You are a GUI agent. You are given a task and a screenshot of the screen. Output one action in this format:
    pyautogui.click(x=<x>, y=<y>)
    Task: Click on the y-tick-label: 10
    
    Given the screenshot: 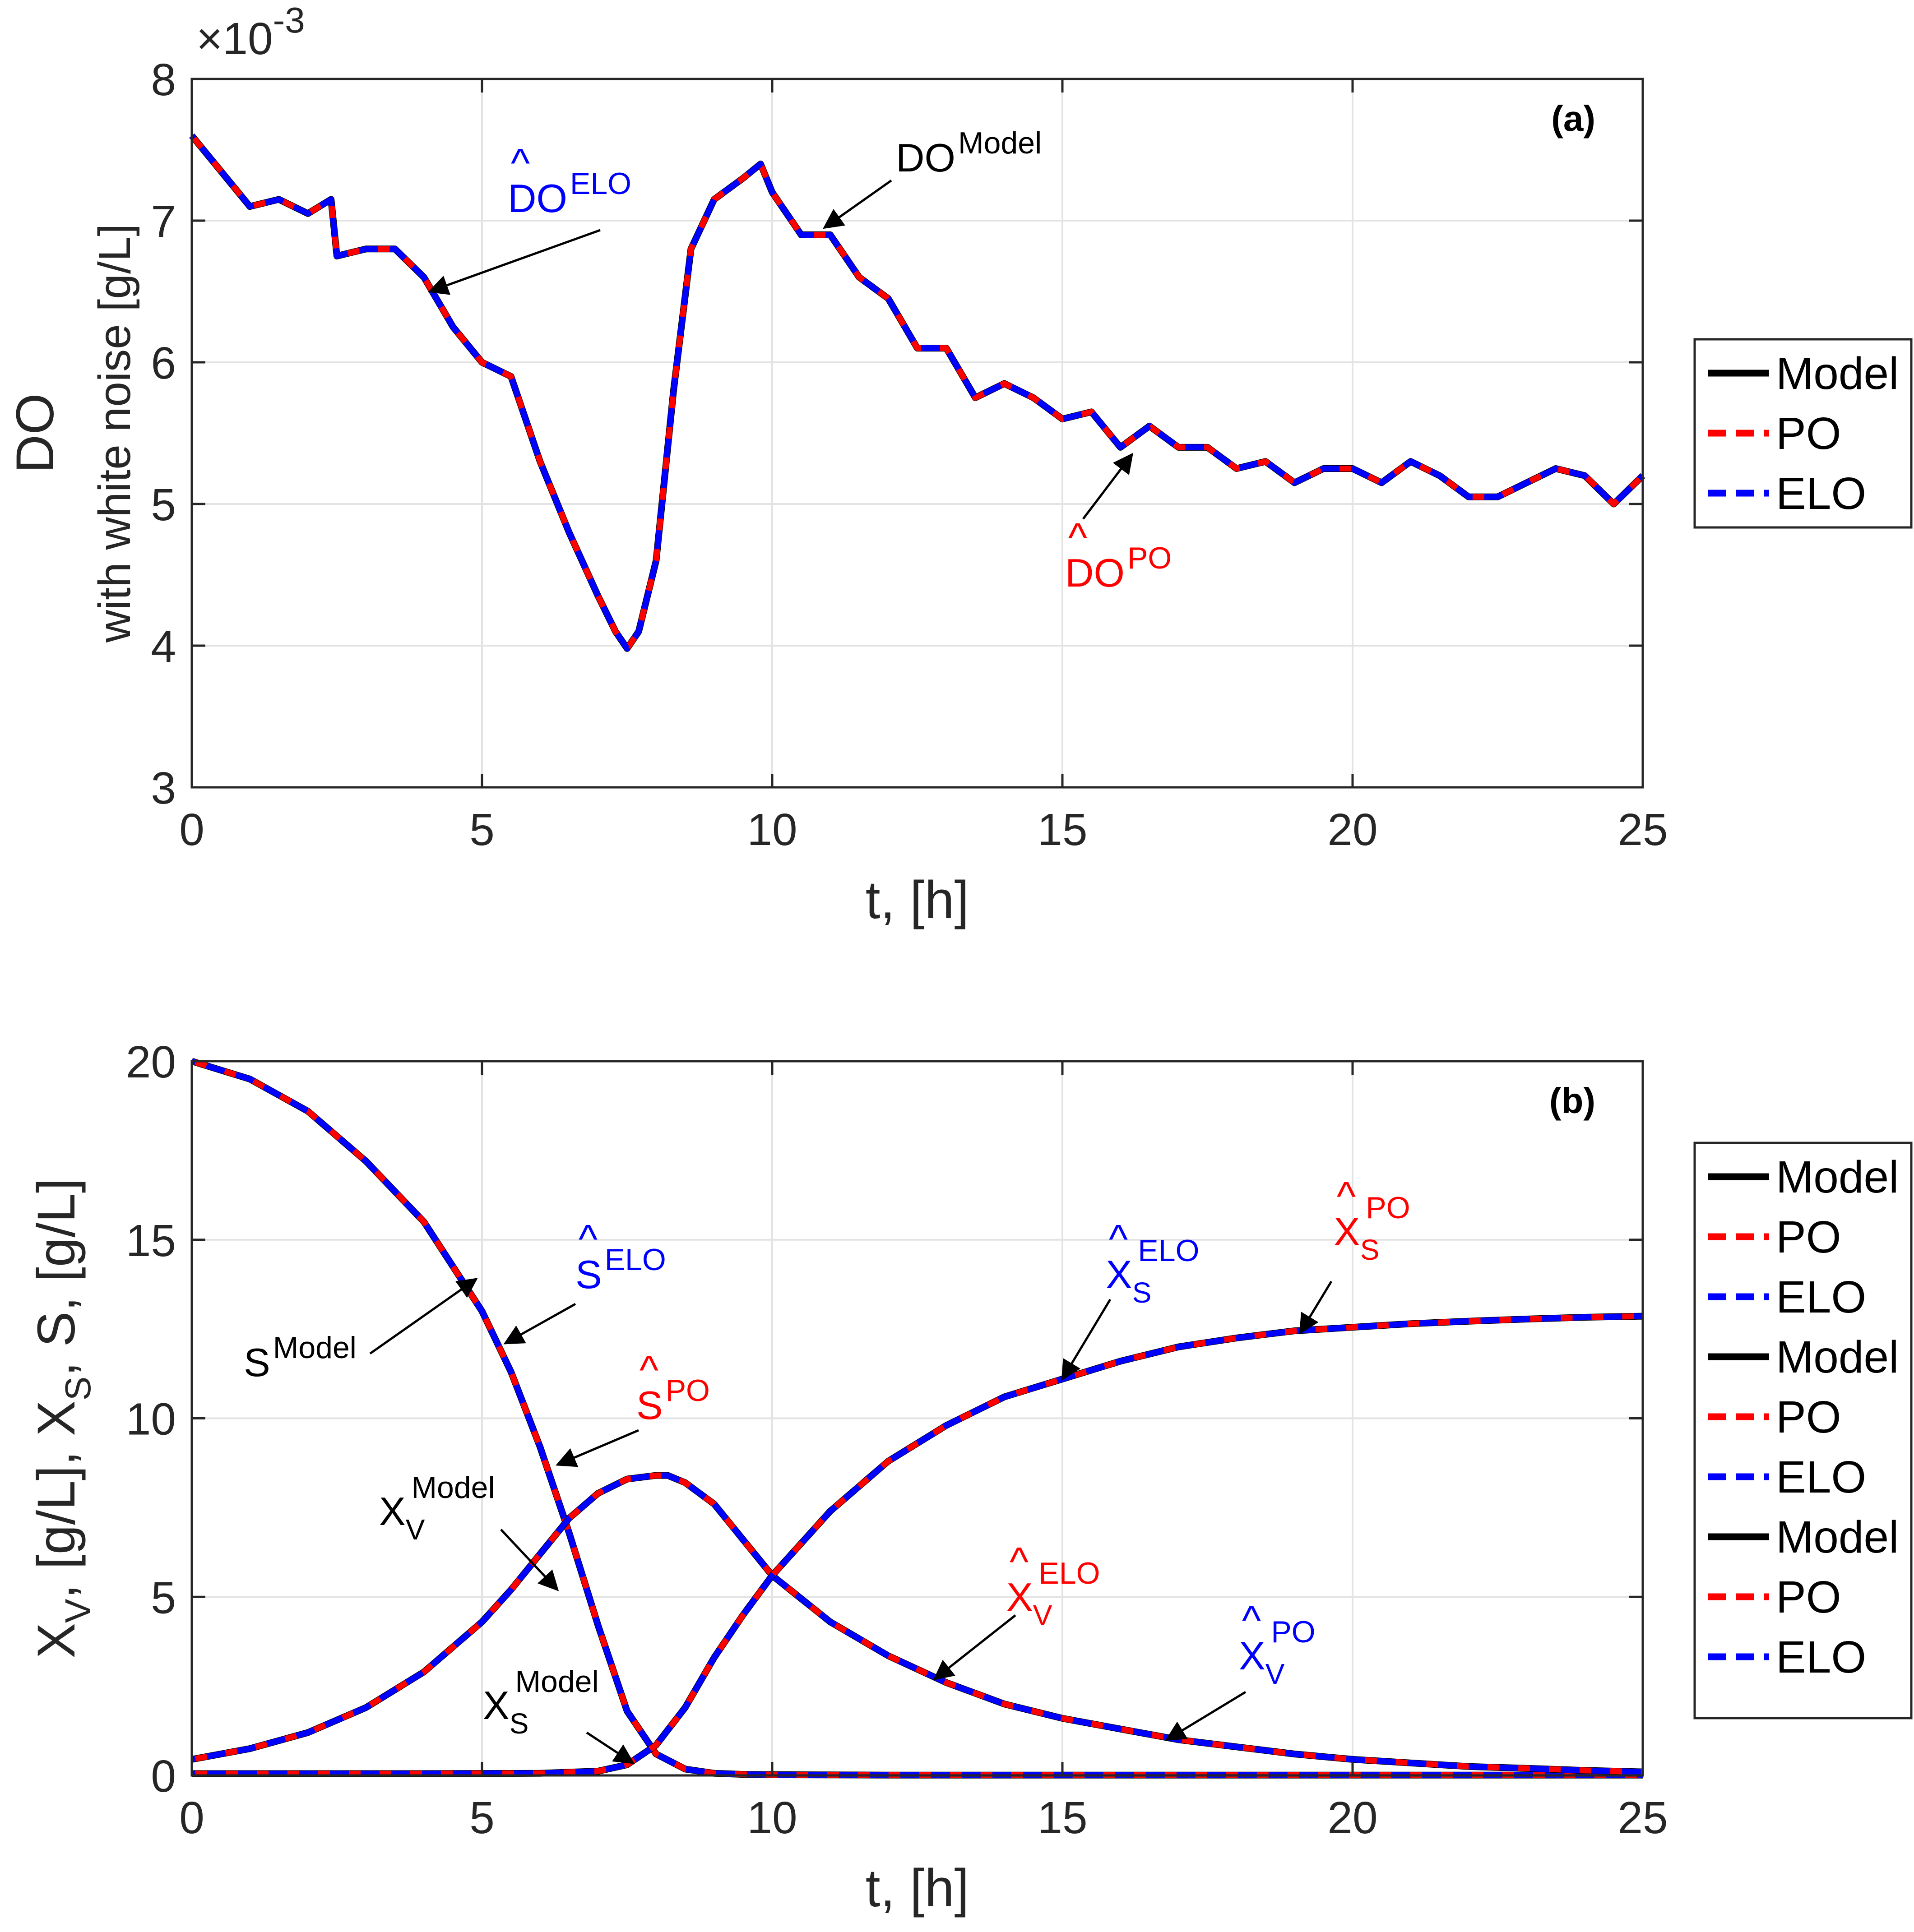 What is the action you would take?
    pyautogui.click(x=151, y=1419)
    